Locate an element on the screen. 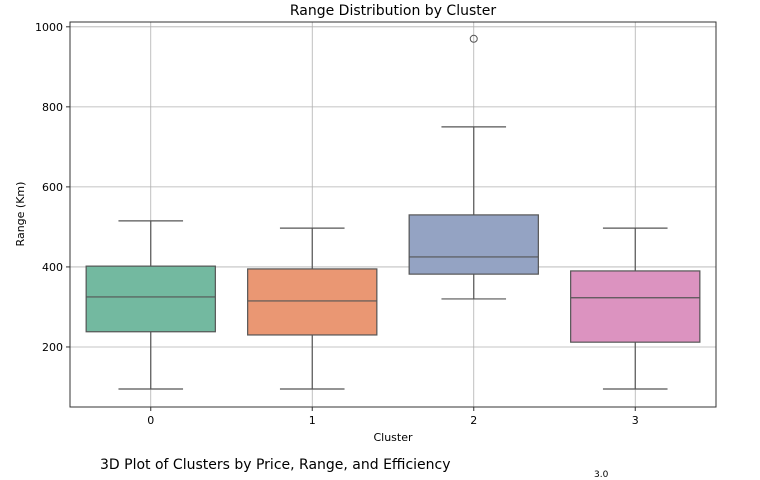 This screenshot has height=480, width=760. x-axis-label: Cluster is located at coordinates (393, 437).